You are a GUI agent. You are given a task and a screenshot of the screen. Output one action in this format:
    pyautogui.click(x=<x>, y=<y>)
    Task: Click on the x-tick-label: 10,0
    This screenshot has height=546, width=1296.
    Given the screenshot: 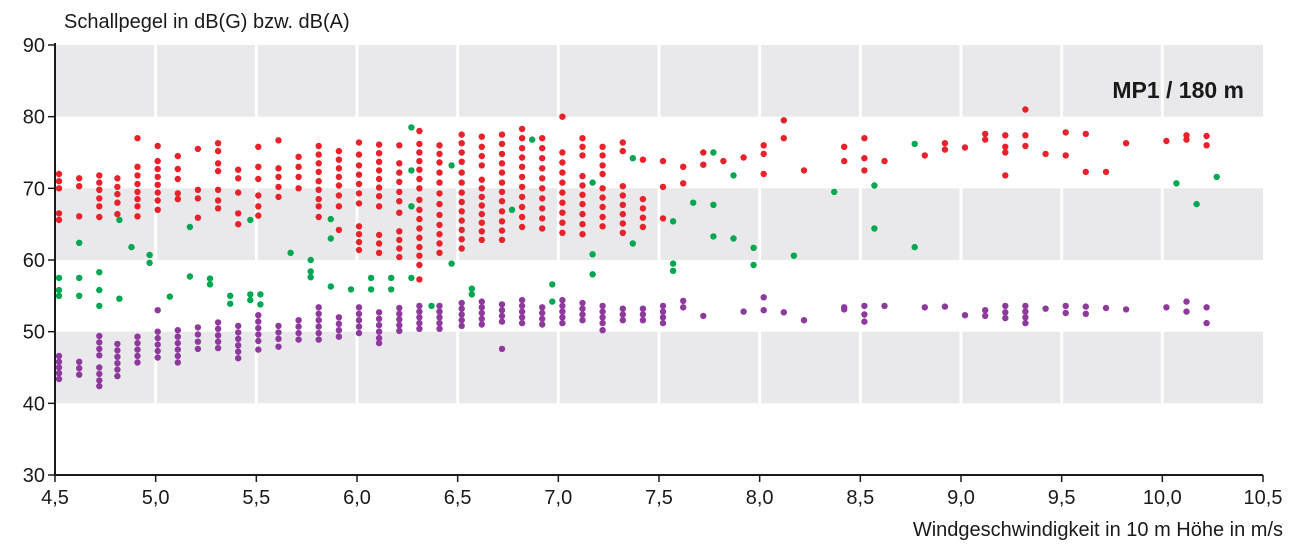 What is the action you would take?
    pyautogui.click(x=1162, y=498)
    